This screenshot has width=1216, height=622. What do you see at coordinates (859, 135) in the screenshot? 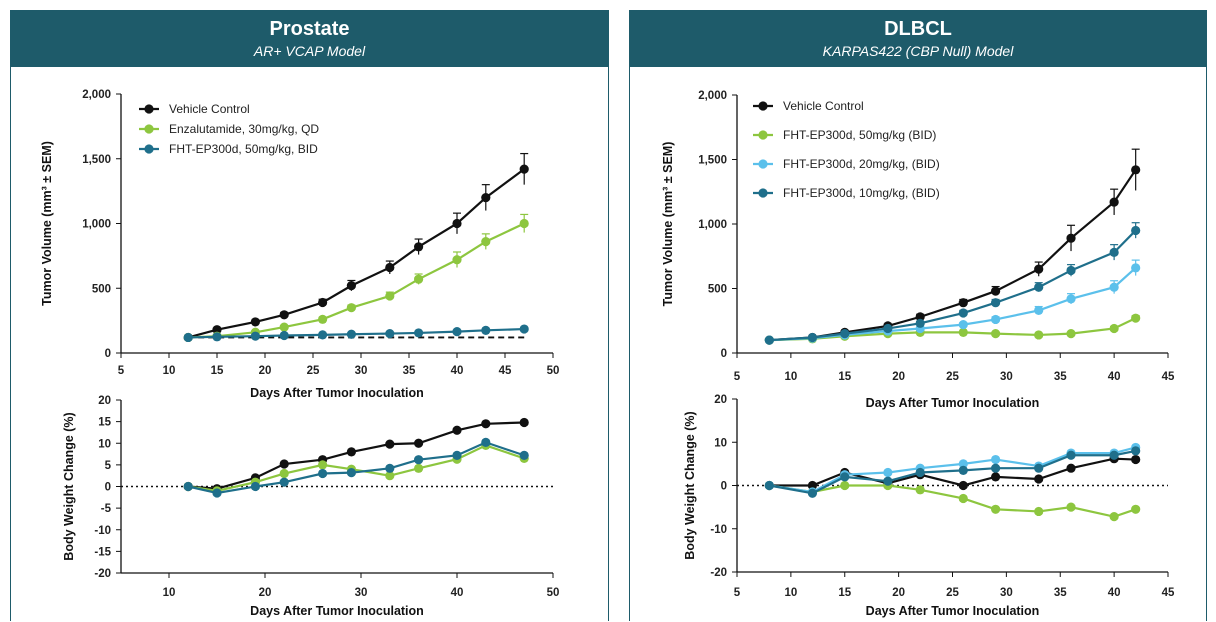
I see `legend-label: FHT-EP300d, 50mg/kg (BID)` at bounding box center [859, 135].